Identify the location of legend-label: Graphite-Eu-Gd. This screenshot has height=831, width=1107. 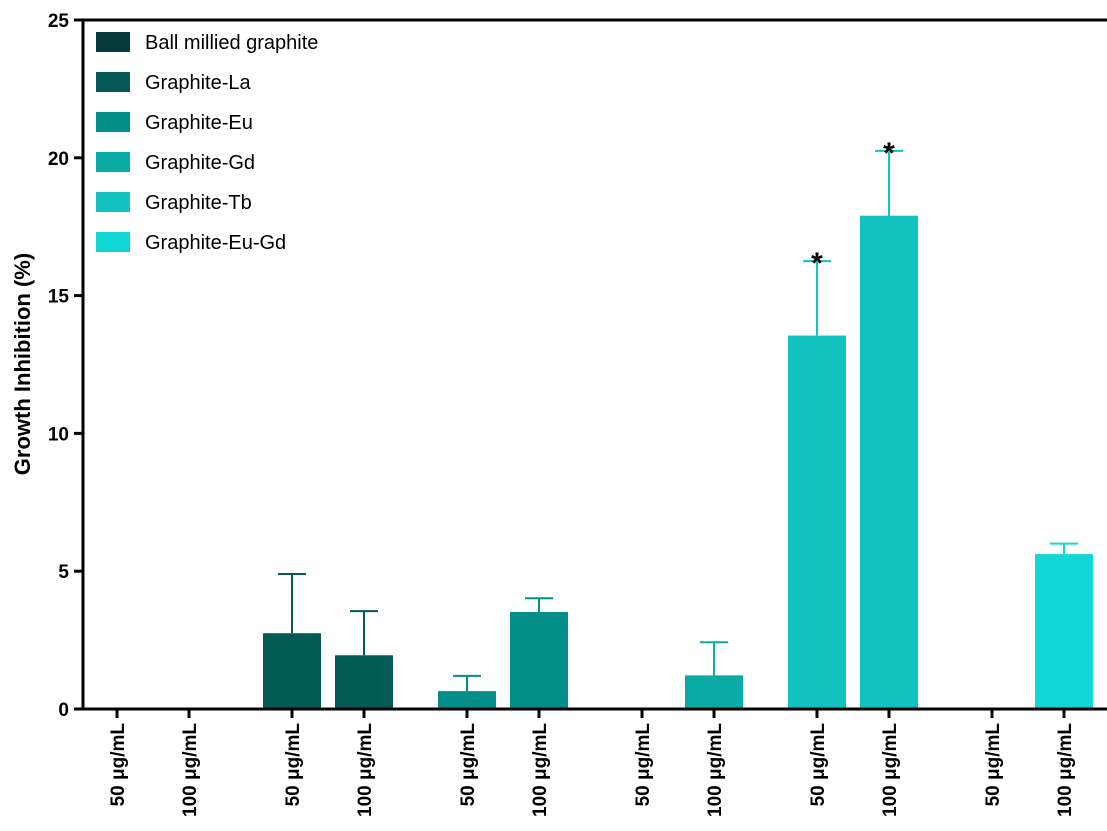
(215, 243).